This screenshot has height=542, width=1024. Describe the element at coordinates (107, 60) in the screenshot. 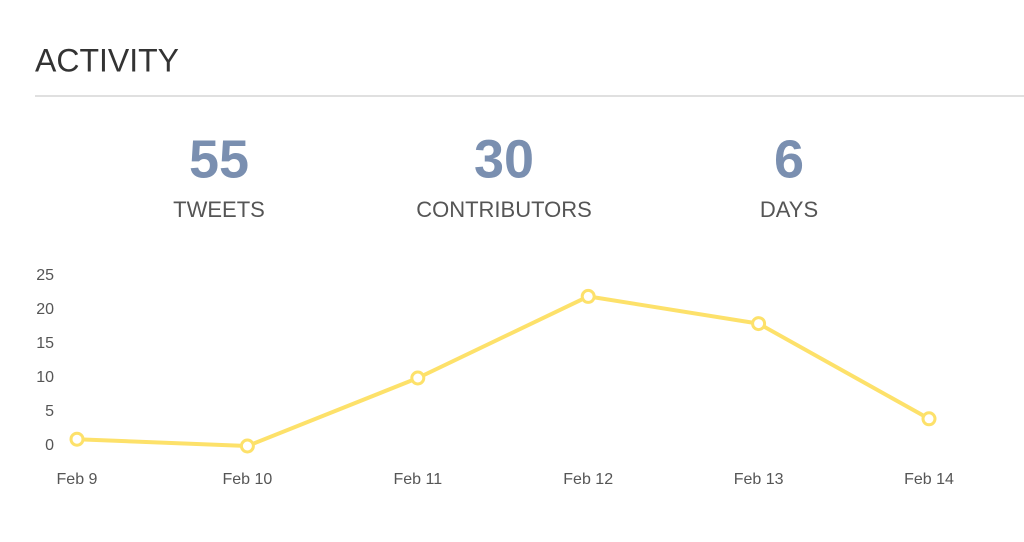

I see `section-title: ACTIVITY` at that location.